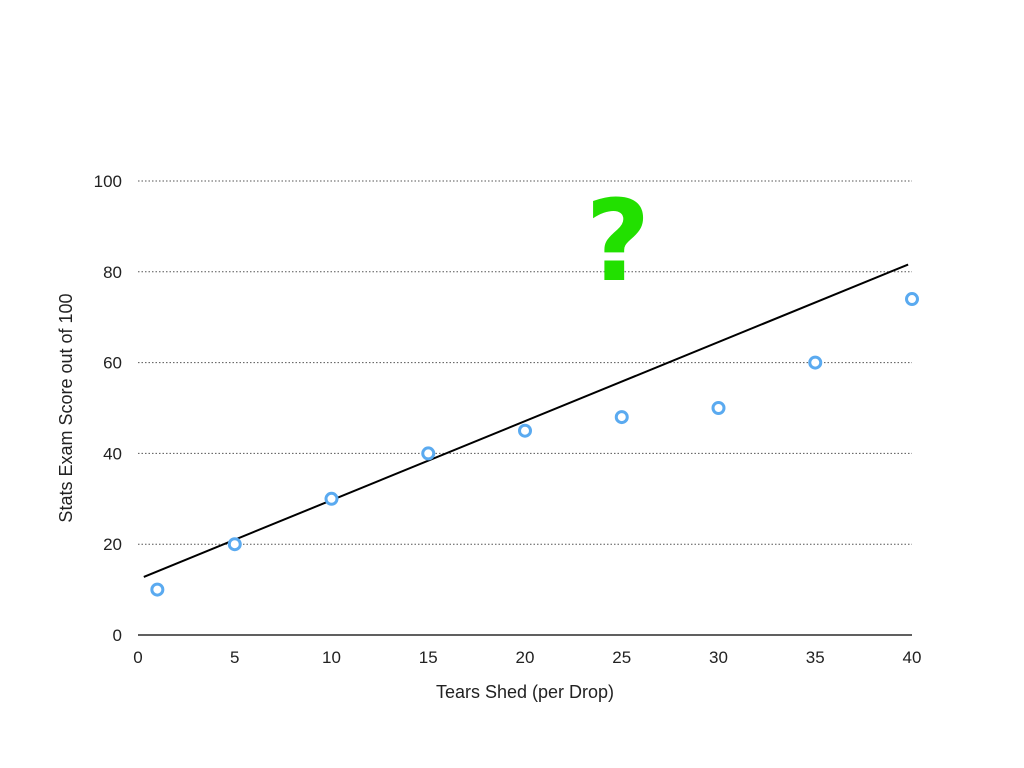  Describe the element at coordinates (234, 657) in the screenshot. I see `x-tick-label: 5` at that location.